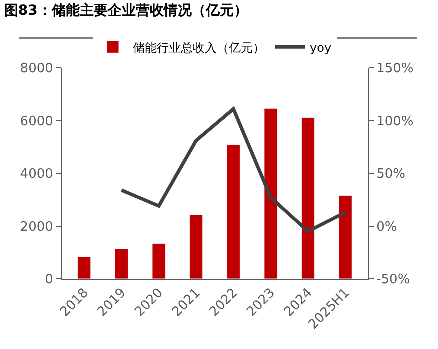 The height and width of the screenshot is (349, 438). What do you see at coordinates (395, 69) in the screenshot?
I see `y2-tick-label: 150%` at bounding box center [395, 69].